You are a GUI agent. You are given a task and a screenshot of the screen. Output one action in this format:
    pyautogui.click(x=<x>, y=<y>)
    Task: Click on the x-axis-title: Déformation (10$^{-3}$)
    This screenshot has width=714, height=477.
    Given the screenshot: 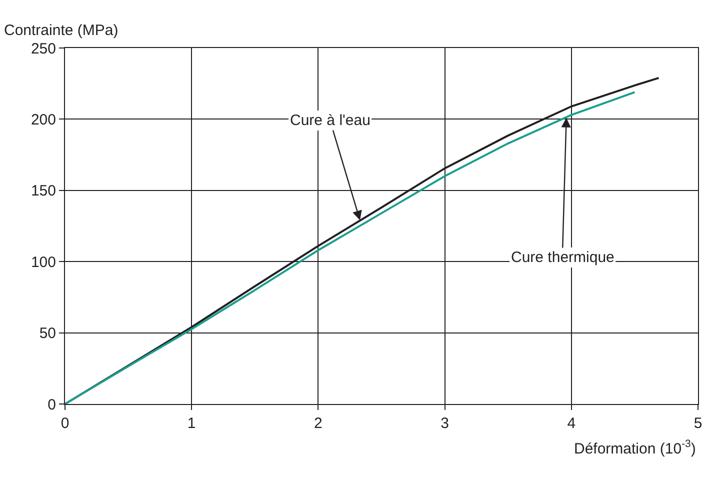 What is the action you would take?
    pyautogui.click(x=635, y=448)
    